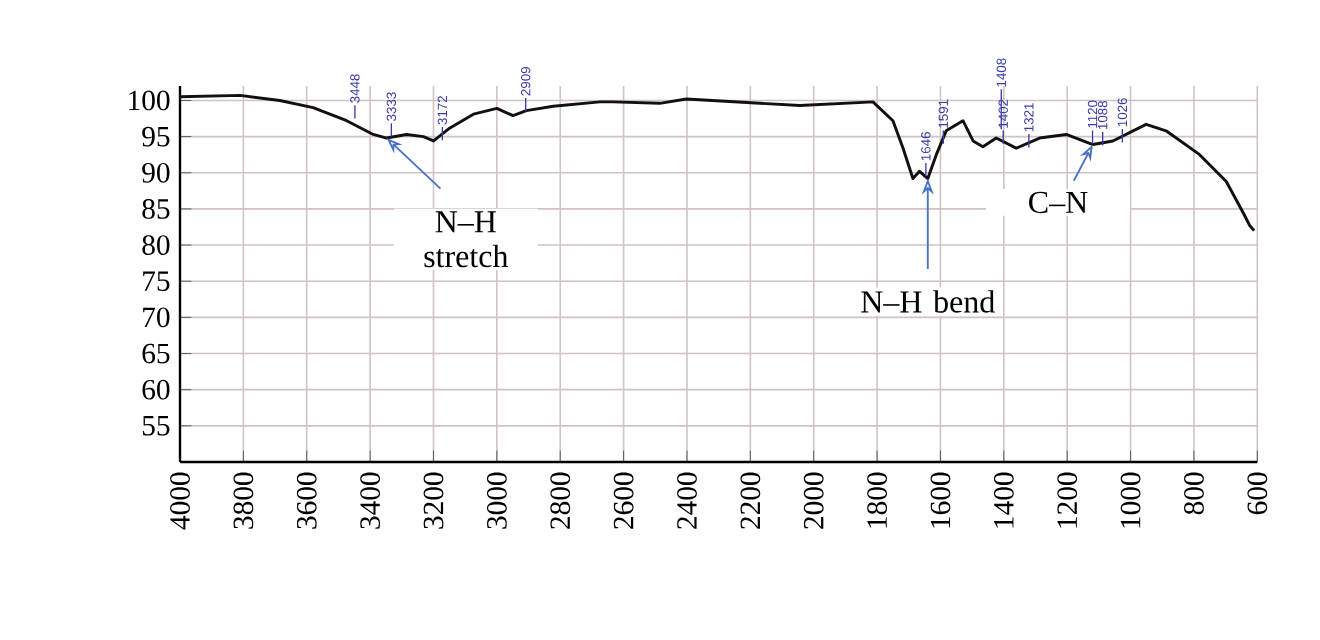 The width and height of the screenshot is (1320, 640). Describe the element at coordinates (1067, 500) in the screenshot. I see `x-tick-label: 1200` at that location.